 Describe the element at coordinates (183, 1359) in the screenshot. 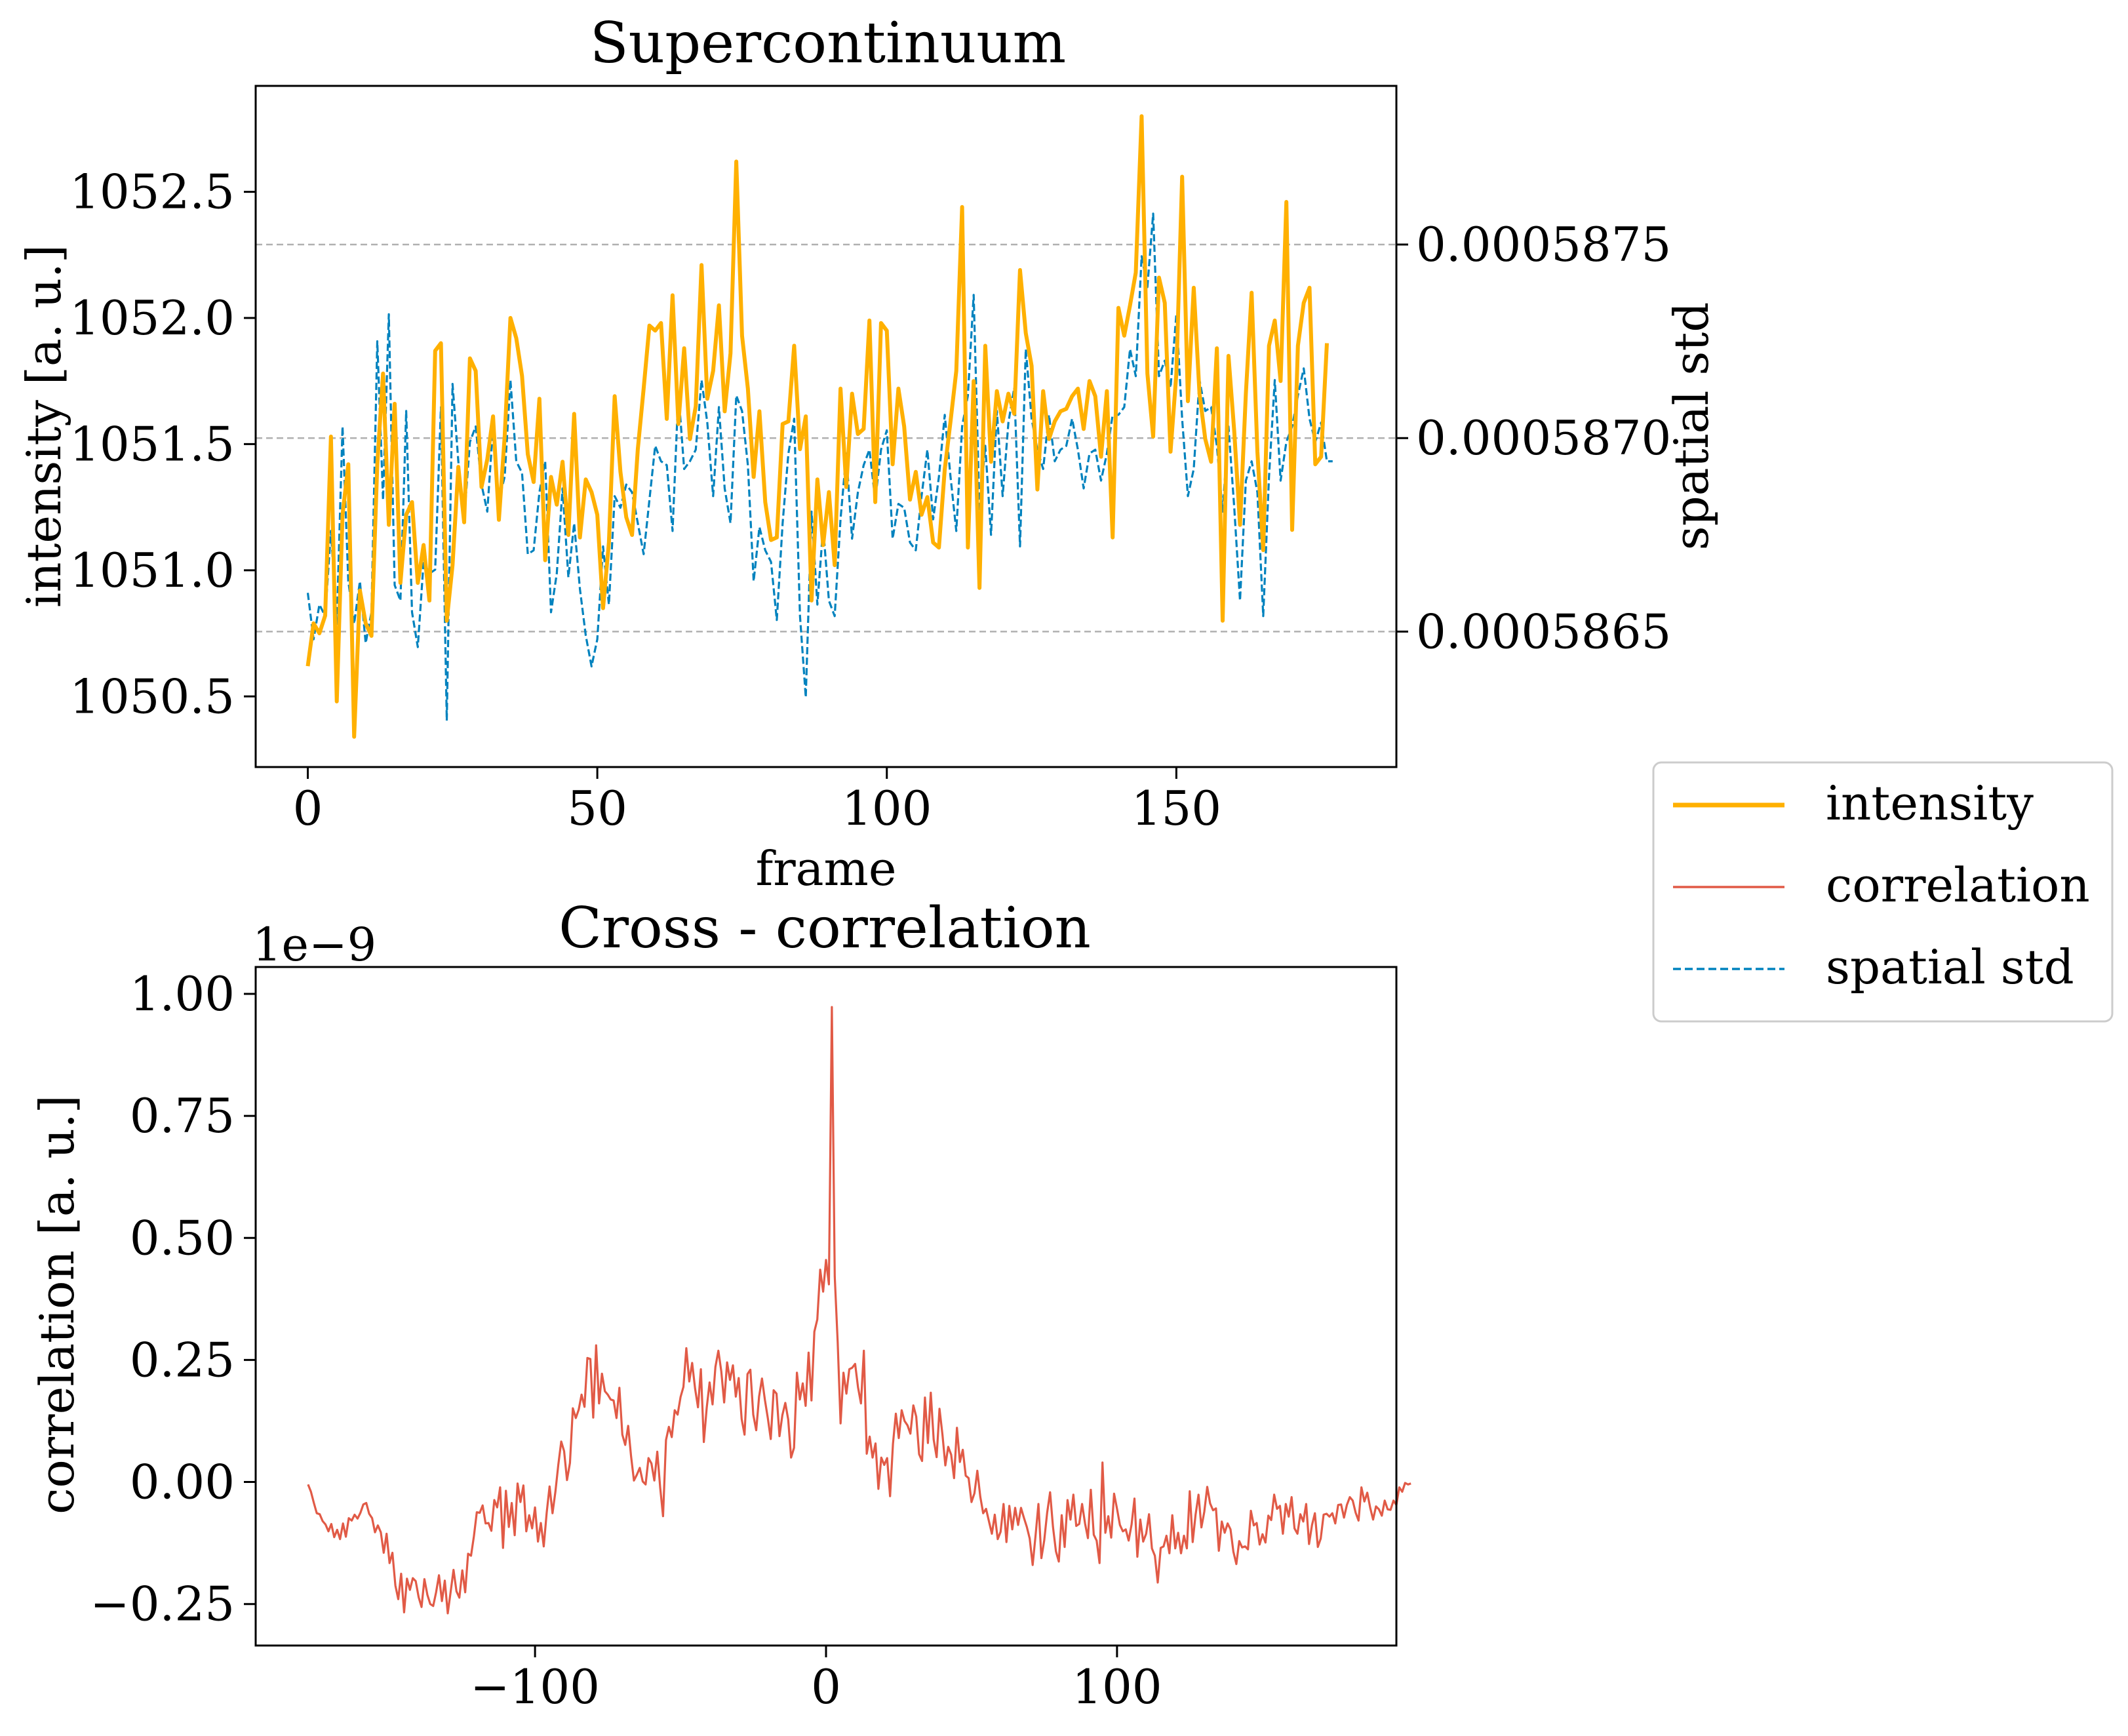

I see `bottom-ytick-label-2: 0.25` at that location.